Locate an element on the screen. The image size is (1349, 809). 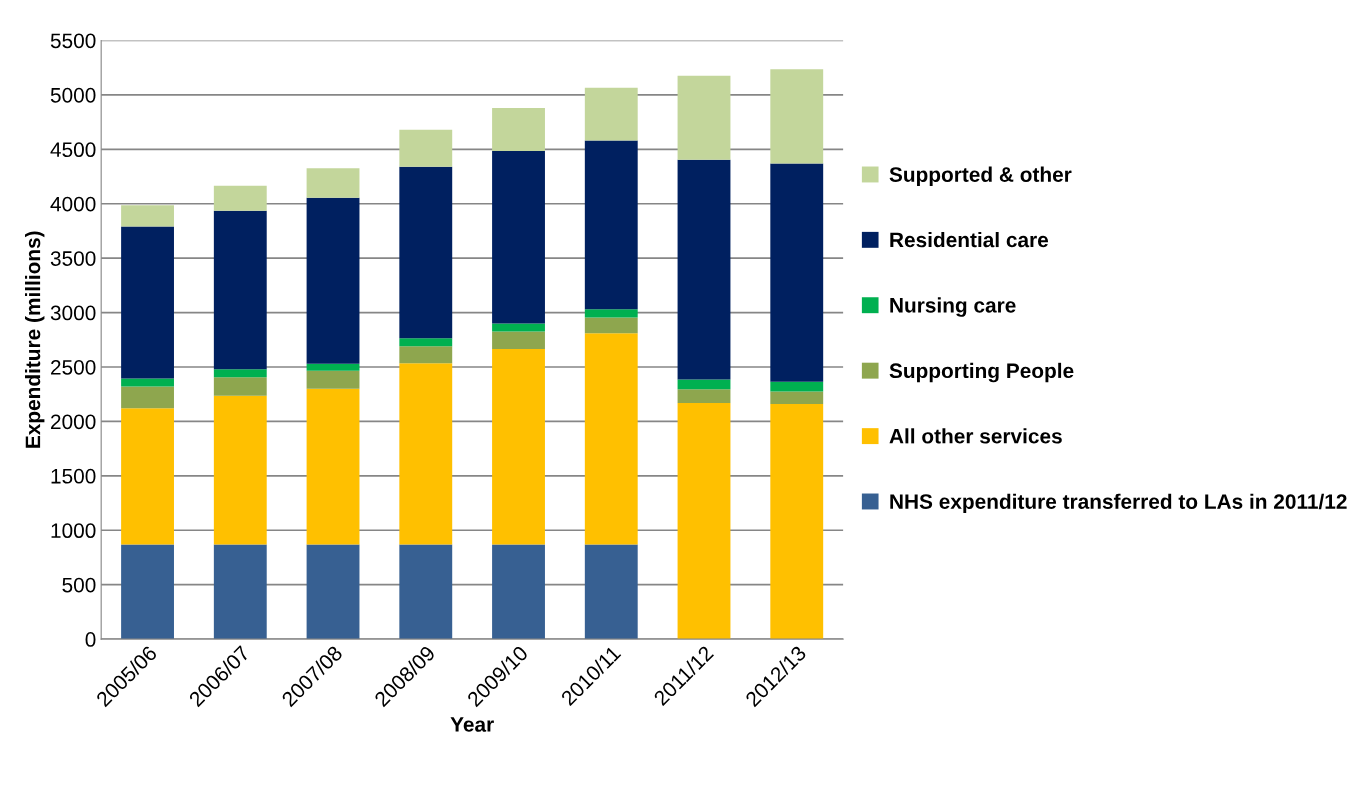
y-tick-label: 2500 is located at coordinates (73, 367).